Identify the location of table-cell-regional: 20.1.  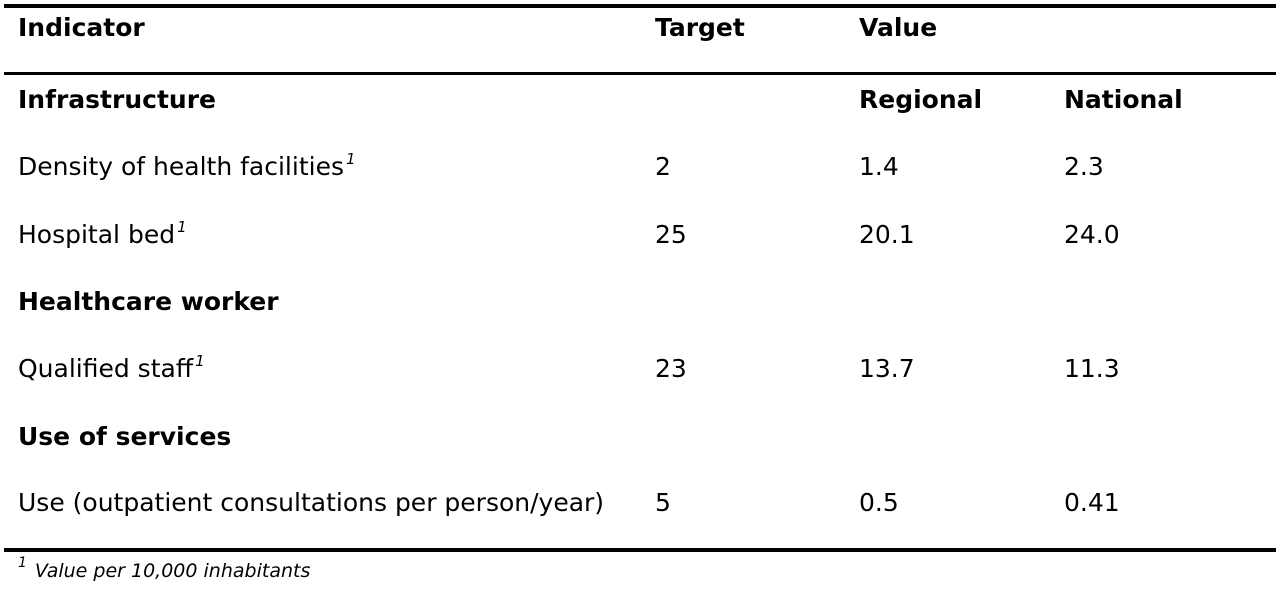
(887, 234).